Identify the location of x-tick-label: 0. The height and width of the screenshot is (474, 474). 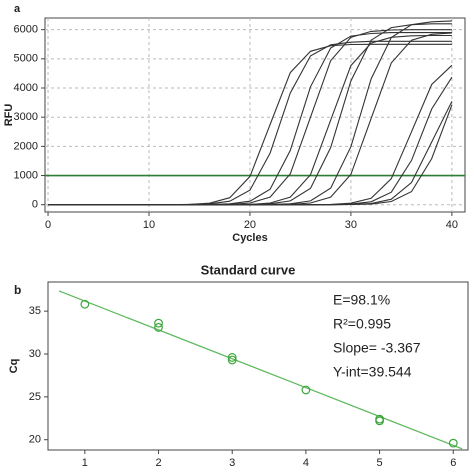
(48, 225).